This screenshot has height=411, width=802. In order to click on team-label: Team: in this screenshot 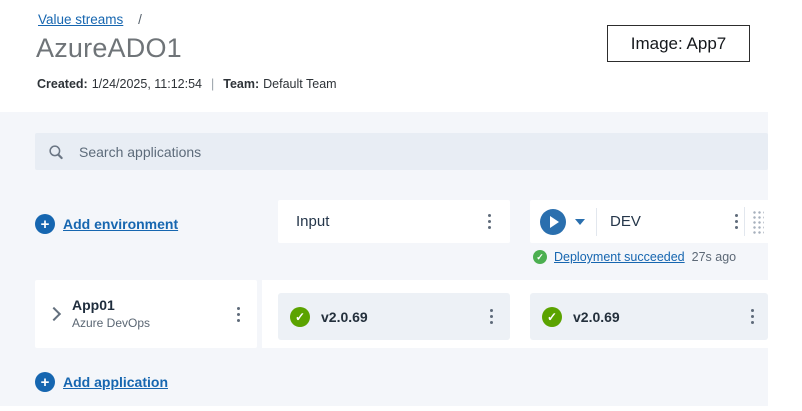, I will do `click(241, 84)`.